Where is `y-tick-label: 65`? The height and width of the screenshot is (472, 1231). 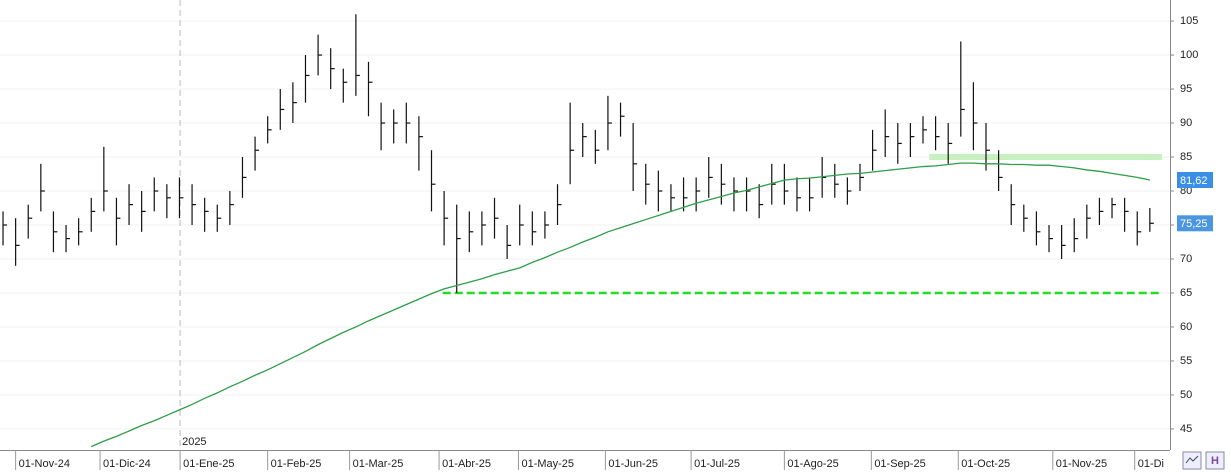
y-tick-label: 65 is located at coordinates (1186, 293).